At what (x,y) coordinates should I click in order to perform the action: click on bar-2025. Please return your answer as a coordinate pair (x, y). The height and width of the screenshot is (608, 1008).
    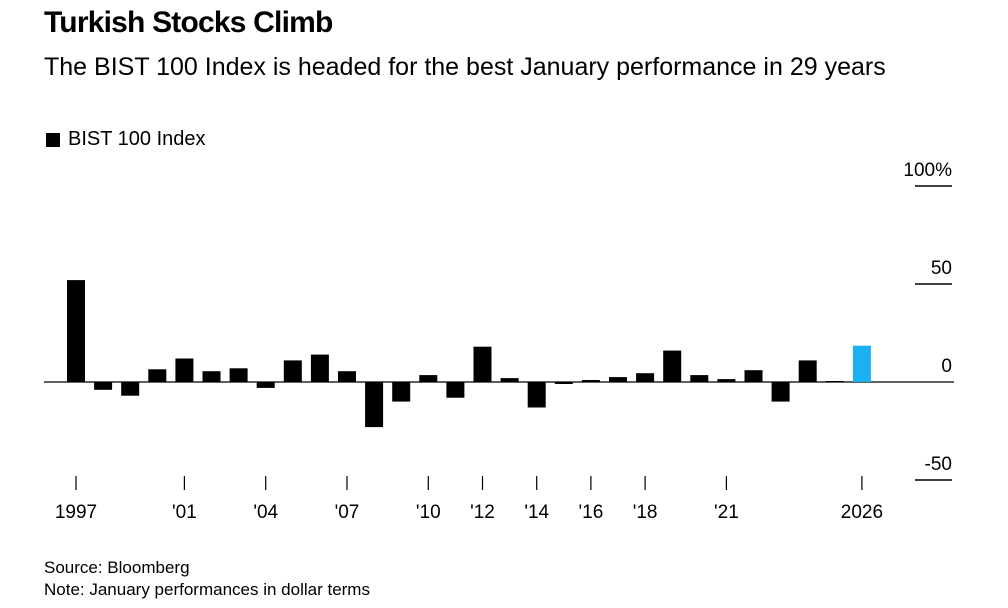
    Looking at the image, I should click on (834, 381).